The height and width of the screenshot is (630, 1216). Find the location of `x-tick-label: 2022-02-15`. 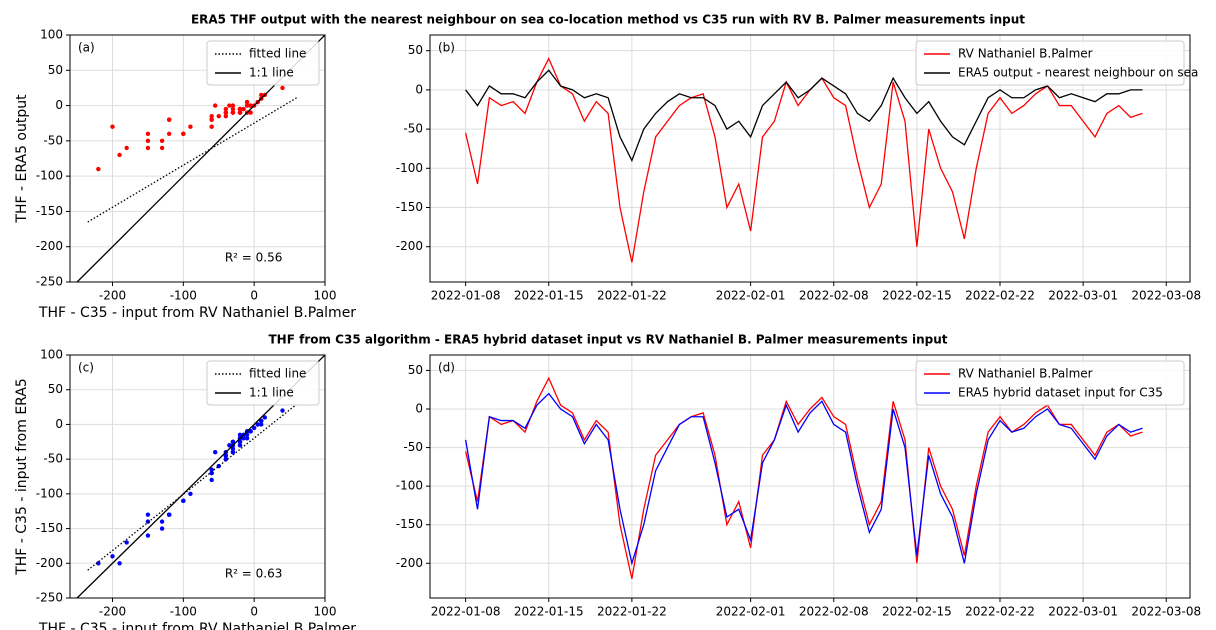

x-tick-label: 2022-02-15 is located at coordinates (917, 296).